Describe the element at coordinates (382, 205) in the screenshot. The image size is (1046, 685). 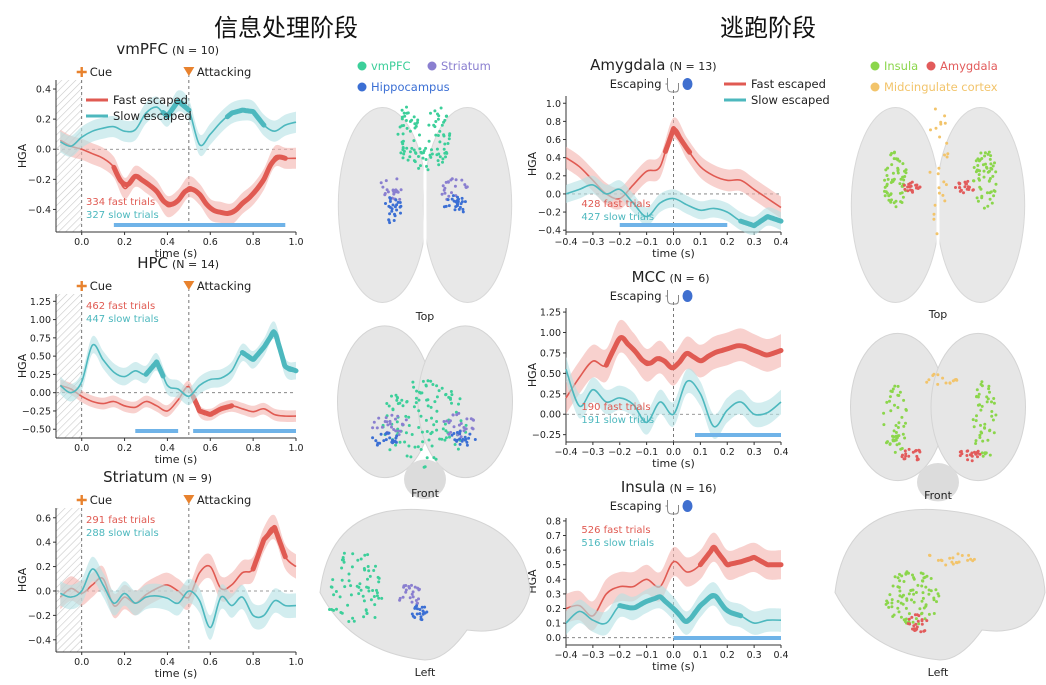
I see `brain-left-hemisphere` at that location.